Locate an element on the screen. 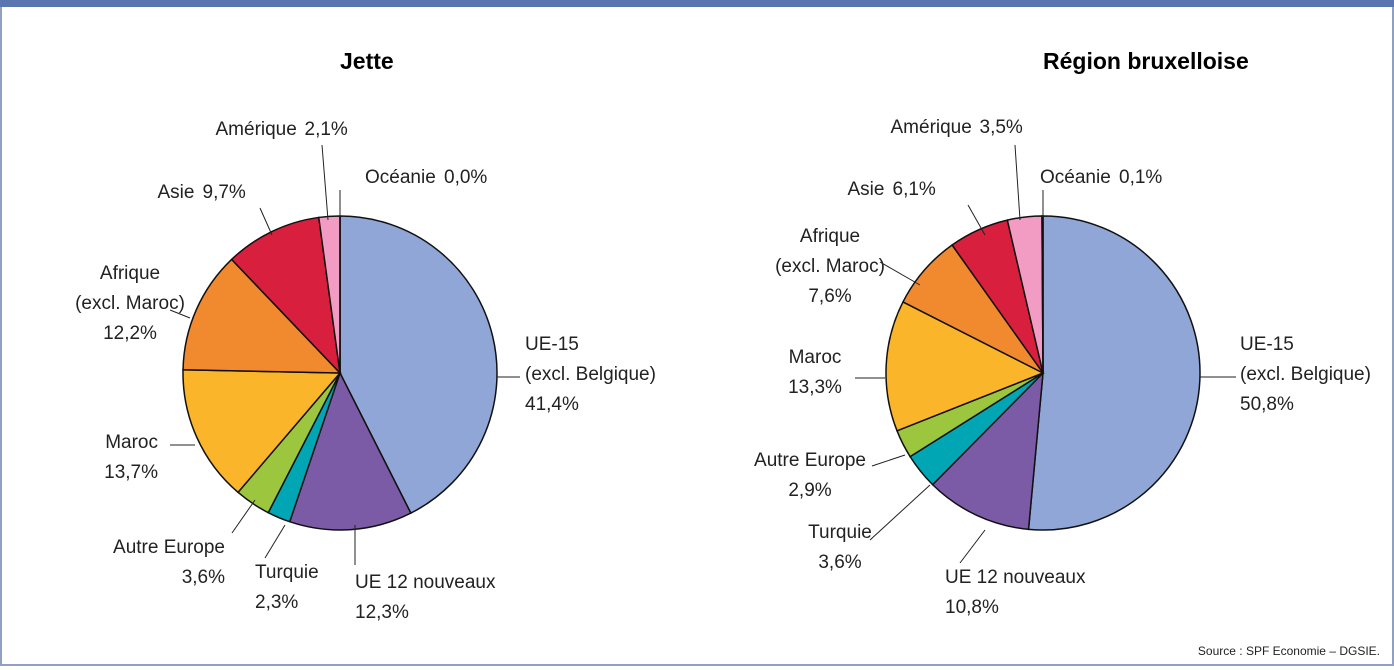 The height and width of the screenshot is (670, 1394). slice-value: 0,1% is located at coordinates (1141, 177).